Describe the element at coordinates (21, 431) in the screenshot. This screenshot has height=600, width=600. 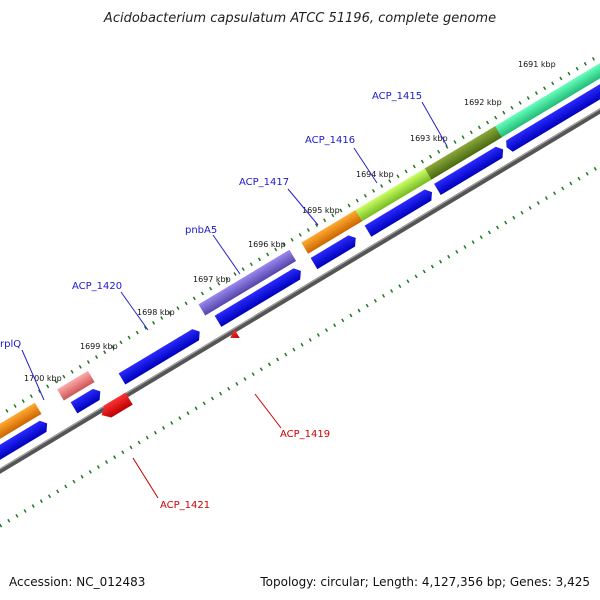
I see `cog-feature-orange-left` at that location.